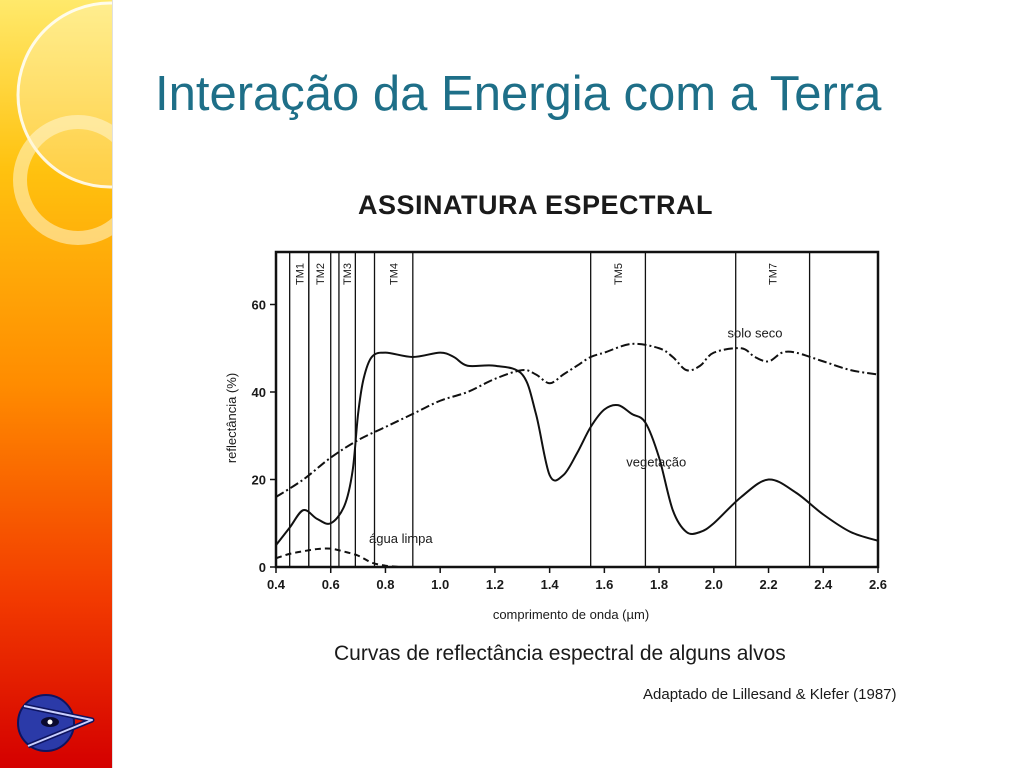  Describe the element at coordinates (262, 567) in the screenshot. I see `y-tick-label: 0` at that location.